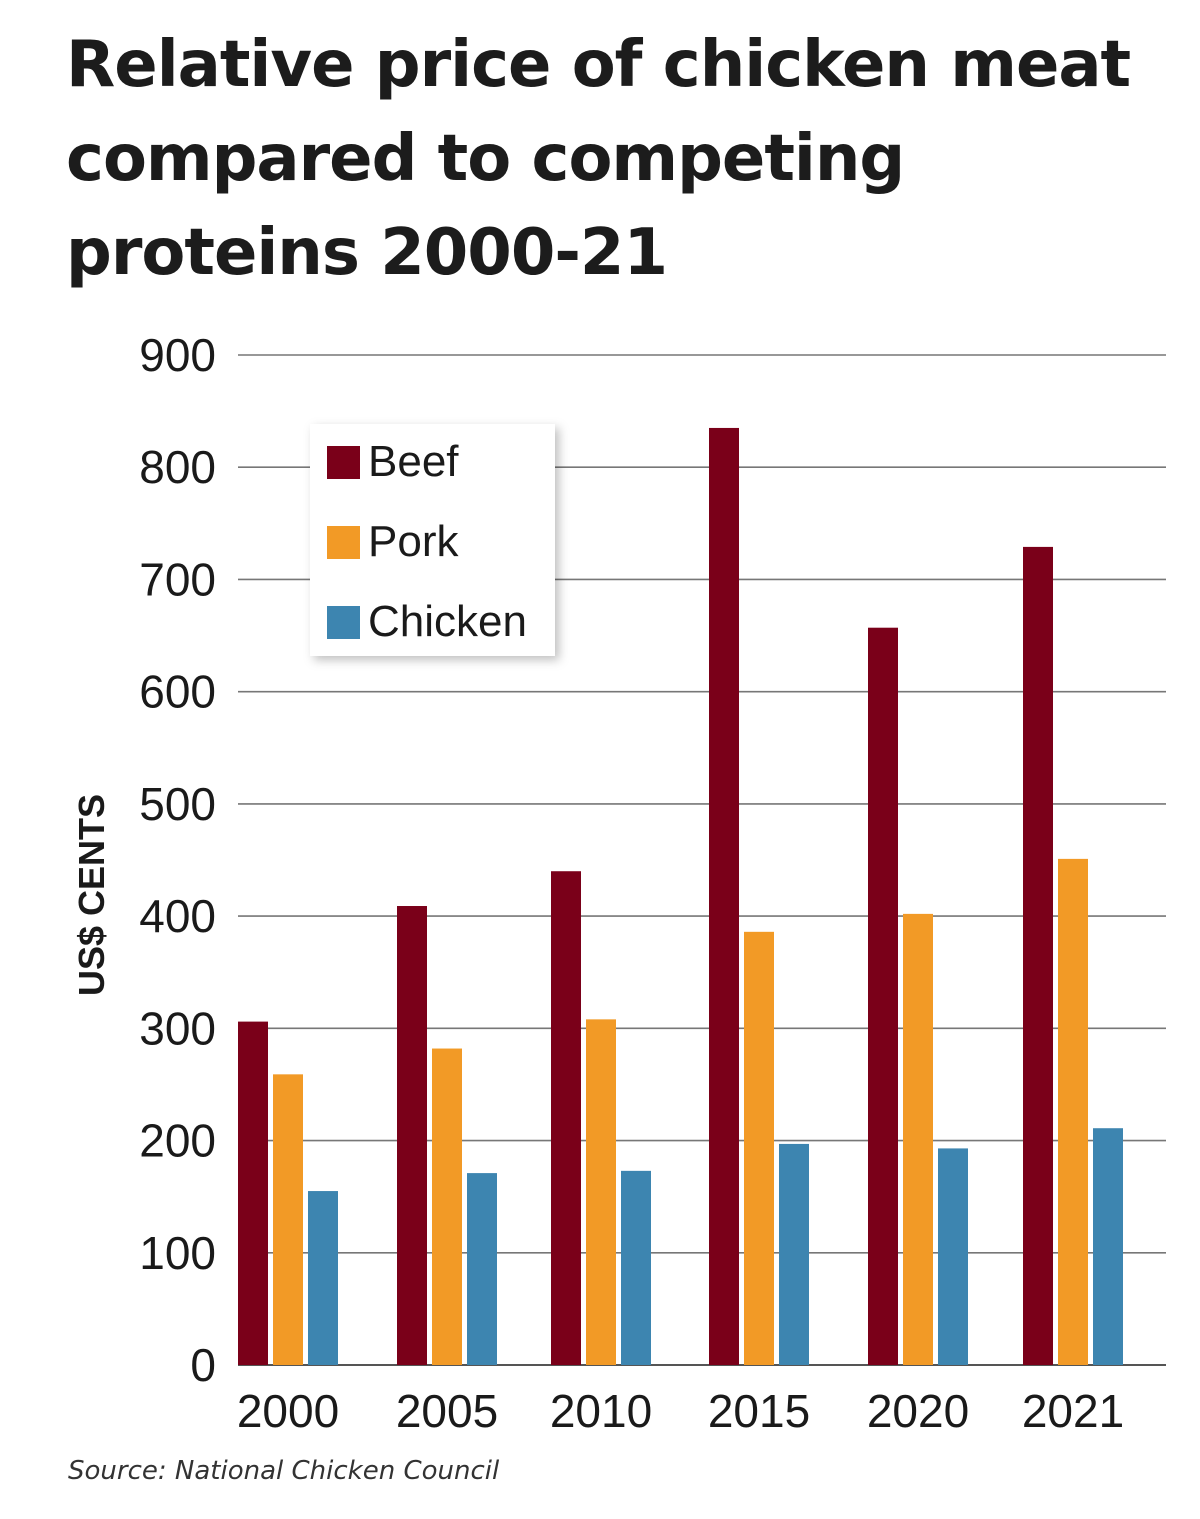  Describe the element at coordinates (482, 1269) in the screenshot. I see `bar-chicken-2005` at that location.